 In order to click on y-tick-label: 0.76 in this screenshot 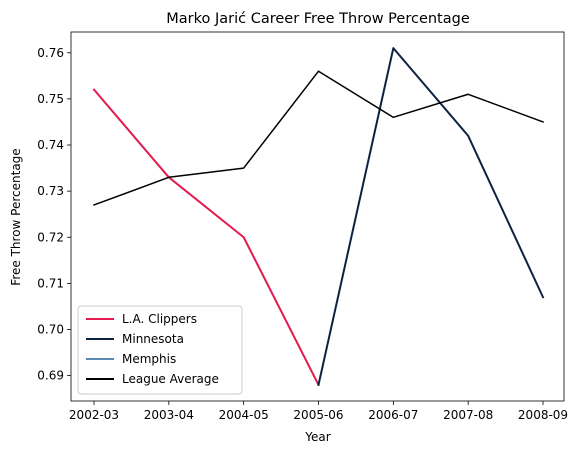, I will do `click(50, 53)`.